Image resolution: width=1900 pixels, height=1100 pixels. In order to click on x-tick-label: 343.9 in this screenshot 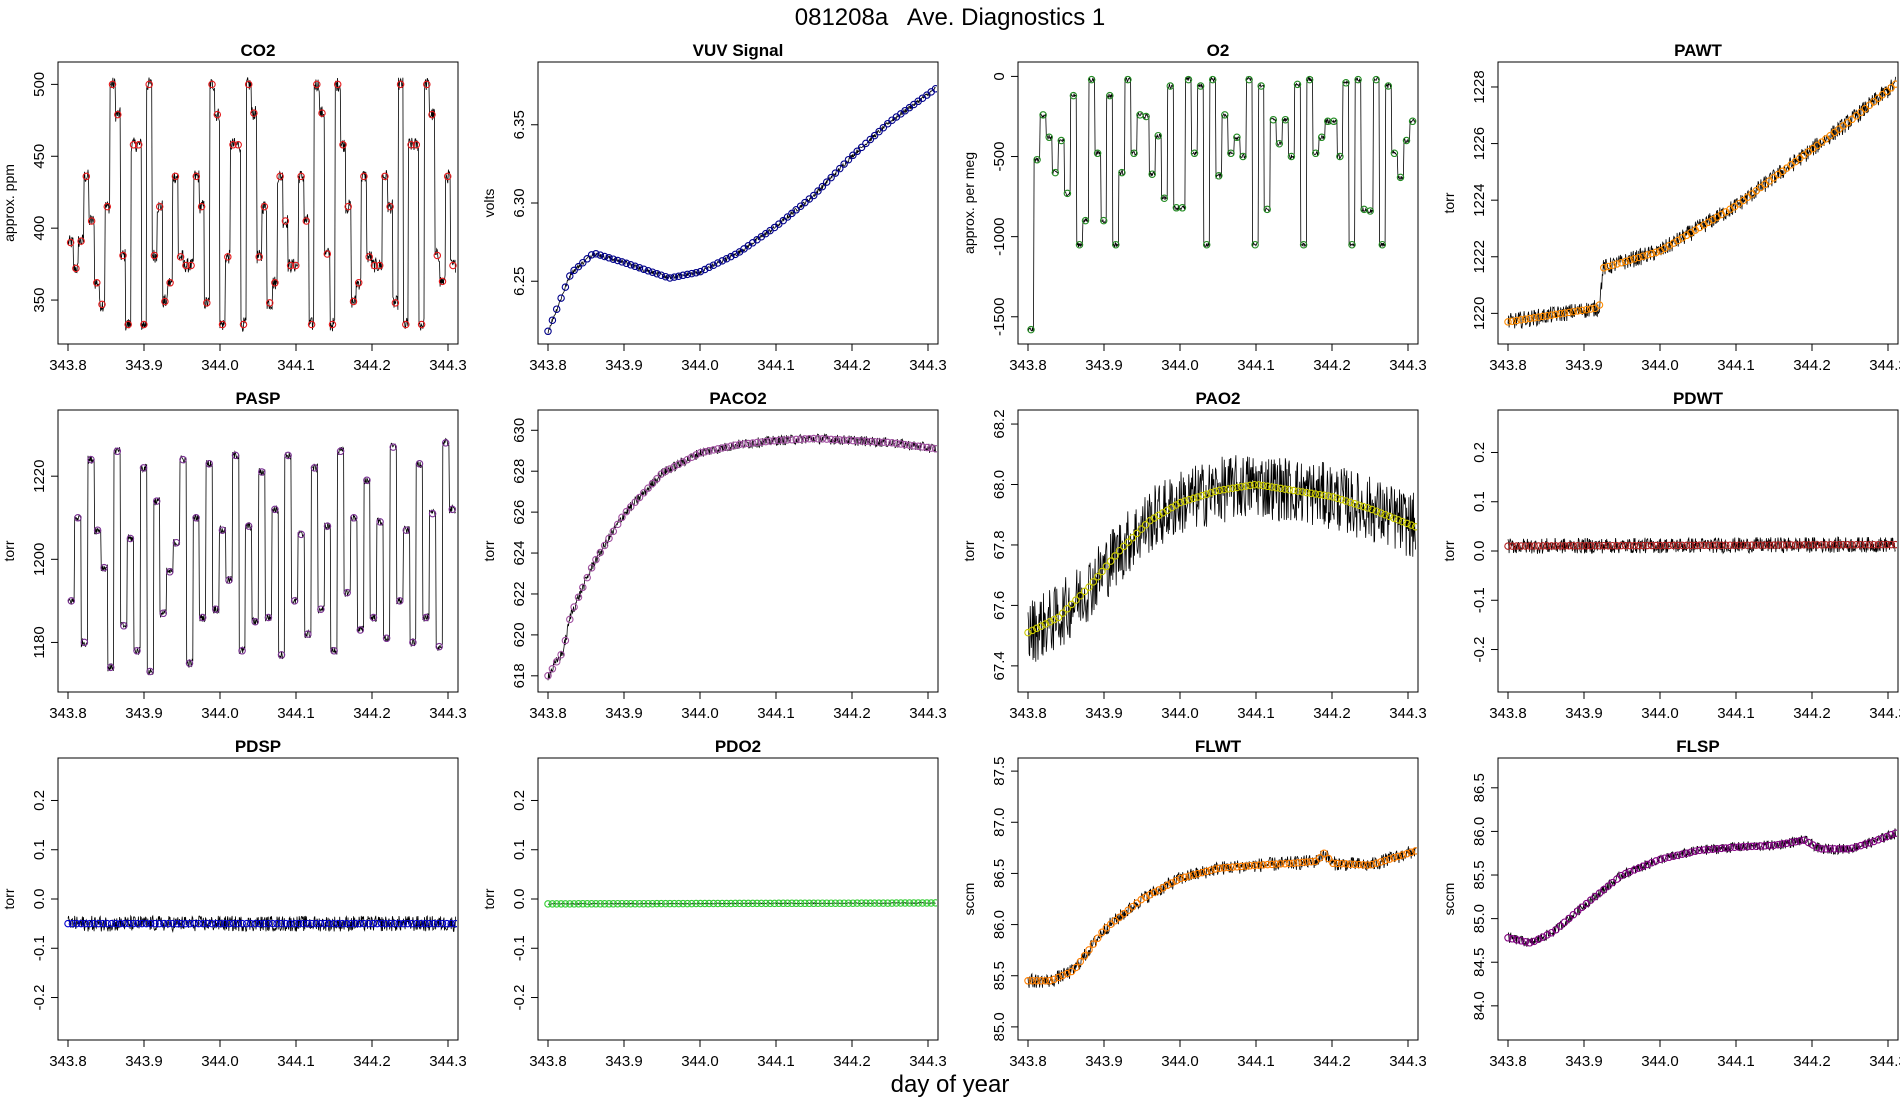, I will do `click(624, 713)`.